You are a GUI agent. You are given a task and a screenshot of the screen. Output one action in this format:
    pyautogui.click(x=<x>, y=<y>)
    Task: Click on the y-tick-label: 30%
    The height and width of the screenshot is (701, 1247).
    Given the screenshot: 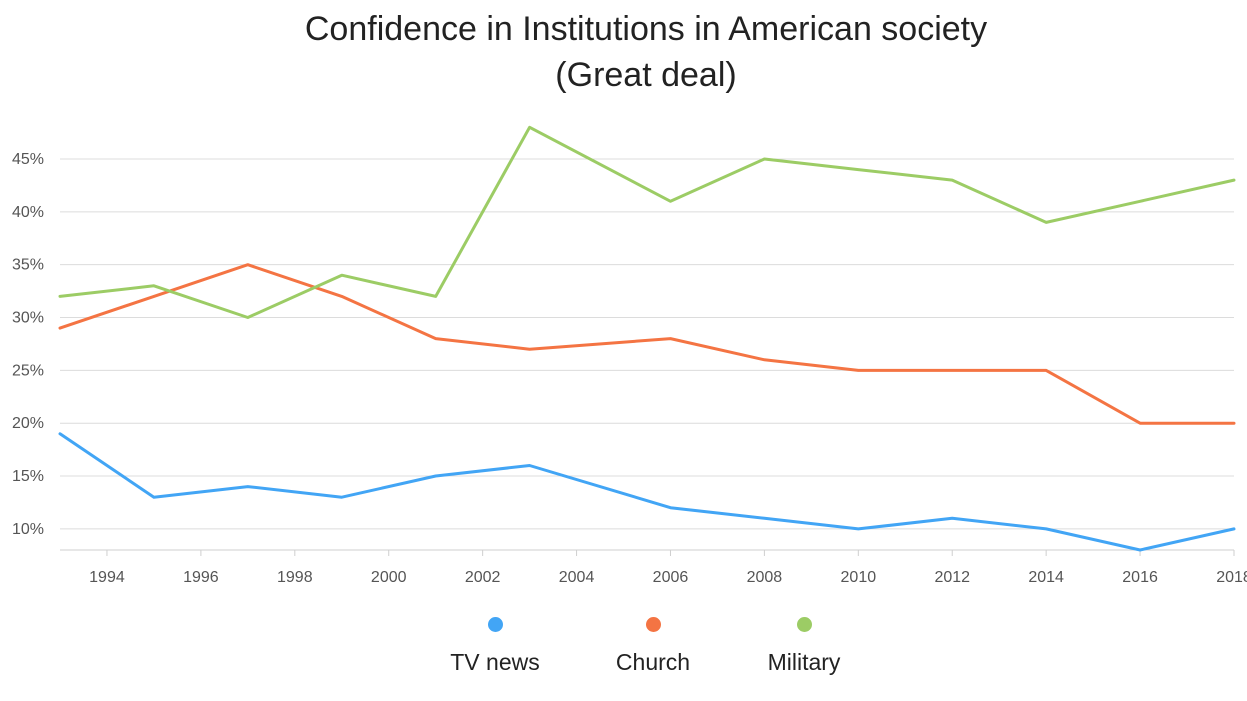 What is the action you would take?
    pyautogui.click(x=28, y=318)
    